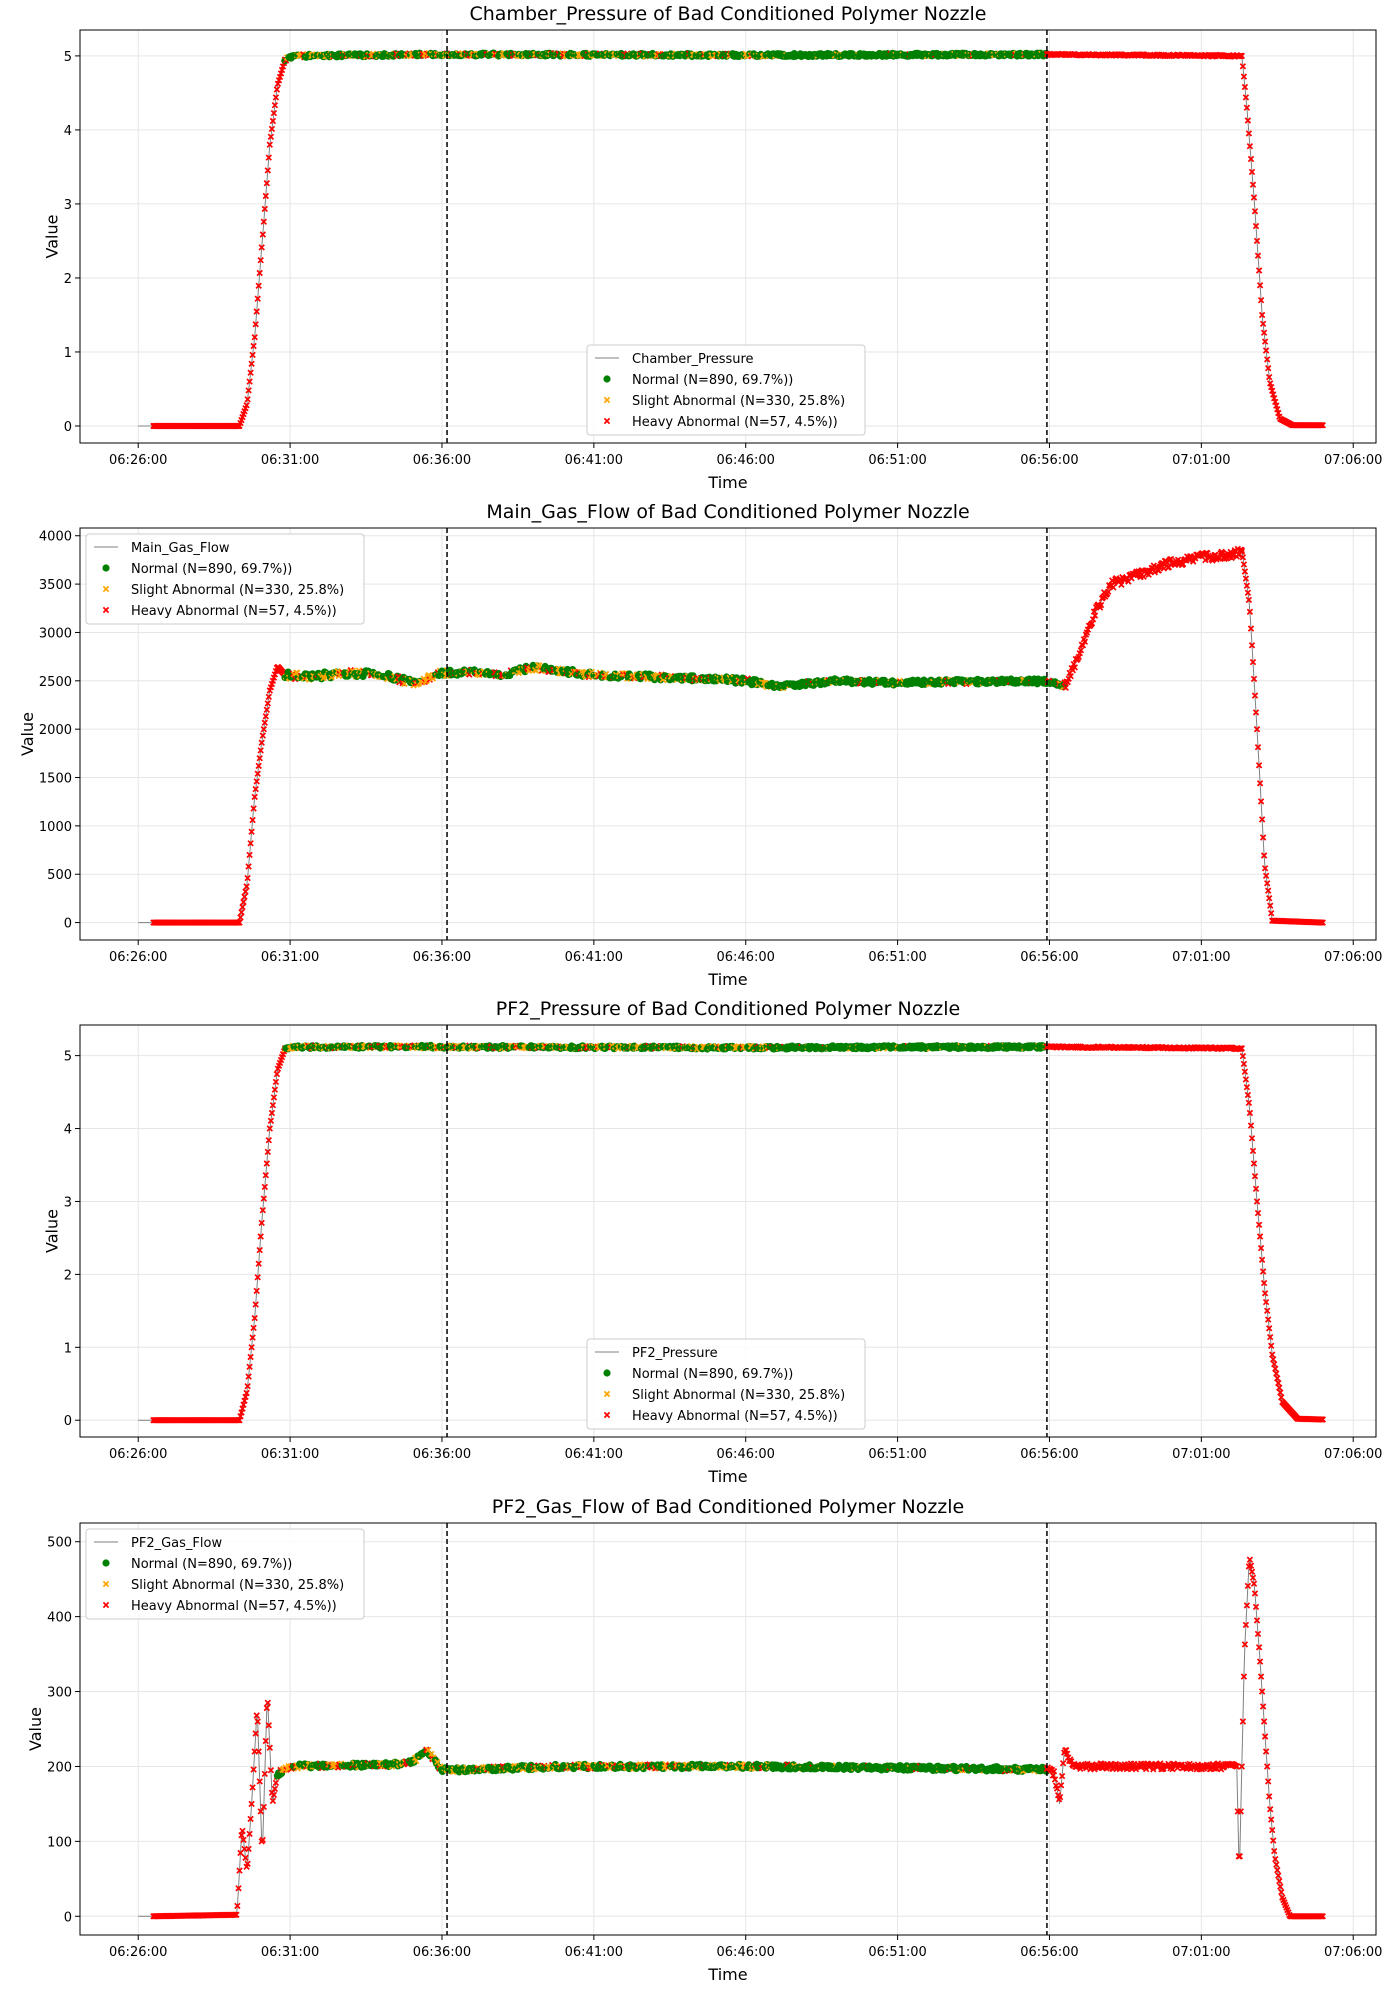 This screenshot has width=1385, height=1989. Describe the element at coordinates (1201, 460) in the screenshot. I see `x-tick-label: 07:01:00` at that location.